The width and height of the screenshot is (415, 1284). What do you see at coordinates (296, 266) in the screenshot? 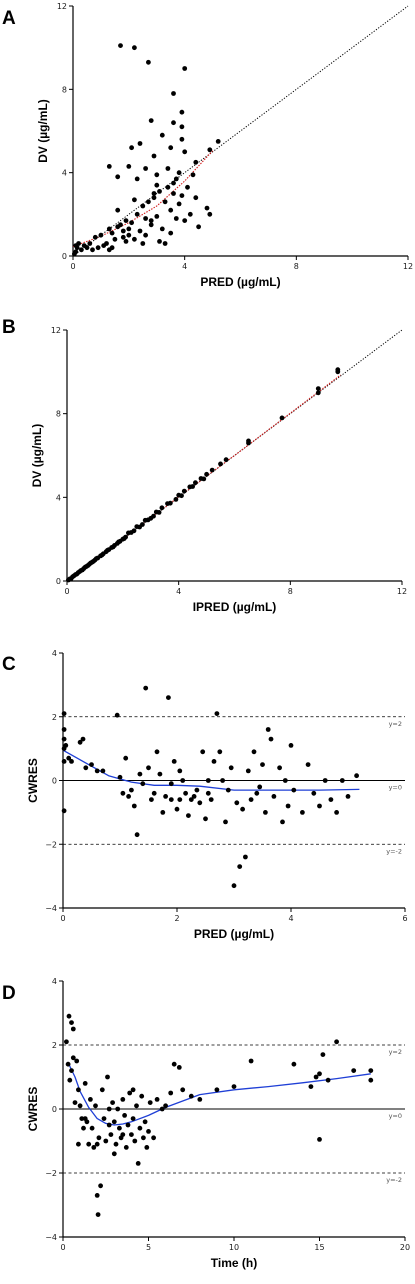
I see `x-tick-label: 8` at bounding box center [296, 266].